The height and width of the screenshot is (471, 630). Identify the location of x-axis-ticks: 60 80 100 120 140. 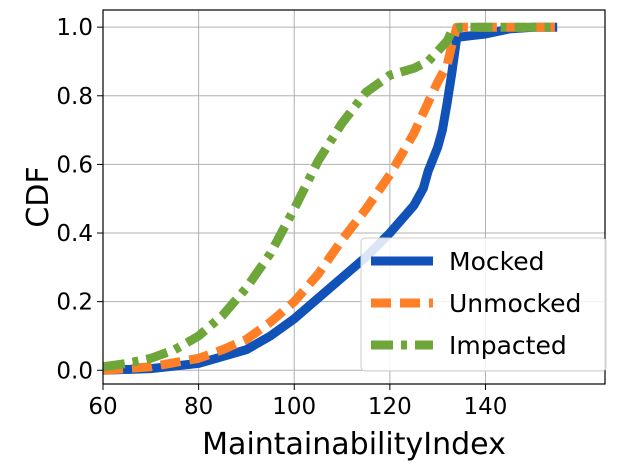
(297, 402).